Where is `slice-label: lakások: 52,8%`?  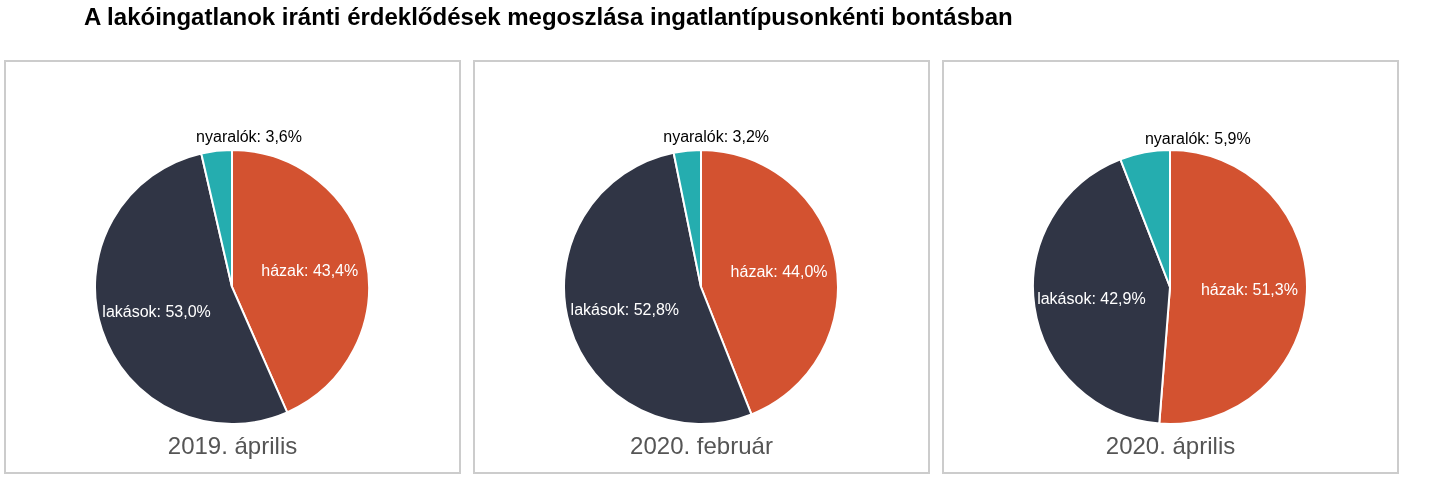
slice-label: lakások: 52,8% is located at coordinates (625, 309).